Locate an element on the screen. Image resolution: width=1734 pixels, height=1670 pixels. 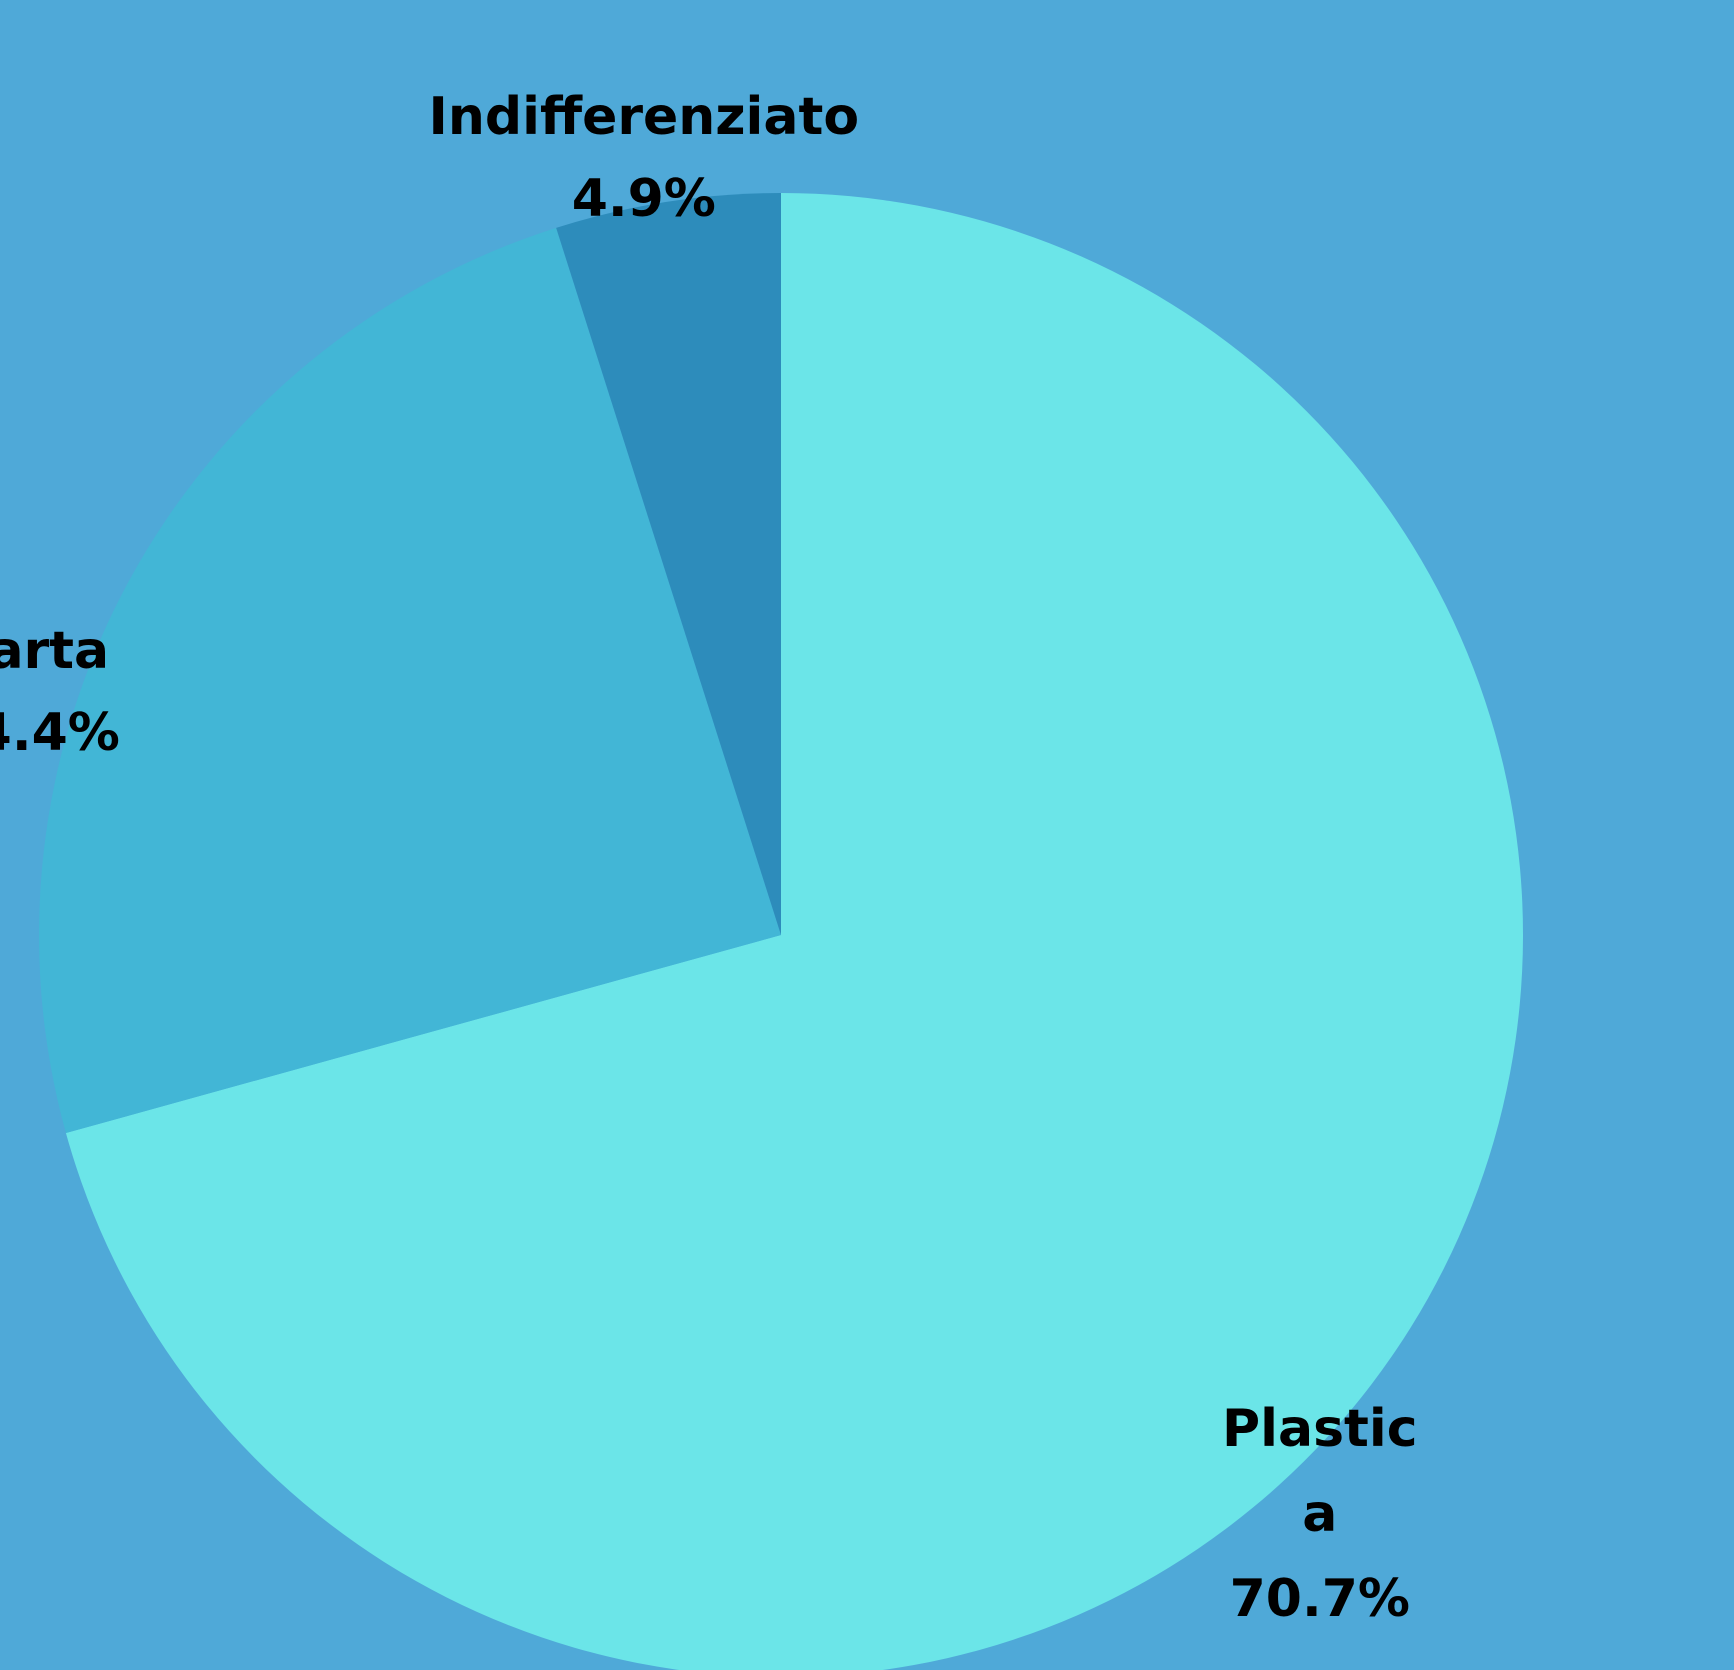
slice-name-label: Carta is located at coordinates (54, 651).